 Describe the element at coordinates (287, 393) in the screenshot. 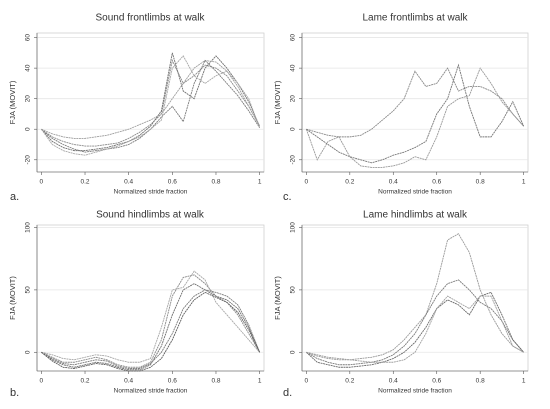

I see `panel-label: d.` at that location.